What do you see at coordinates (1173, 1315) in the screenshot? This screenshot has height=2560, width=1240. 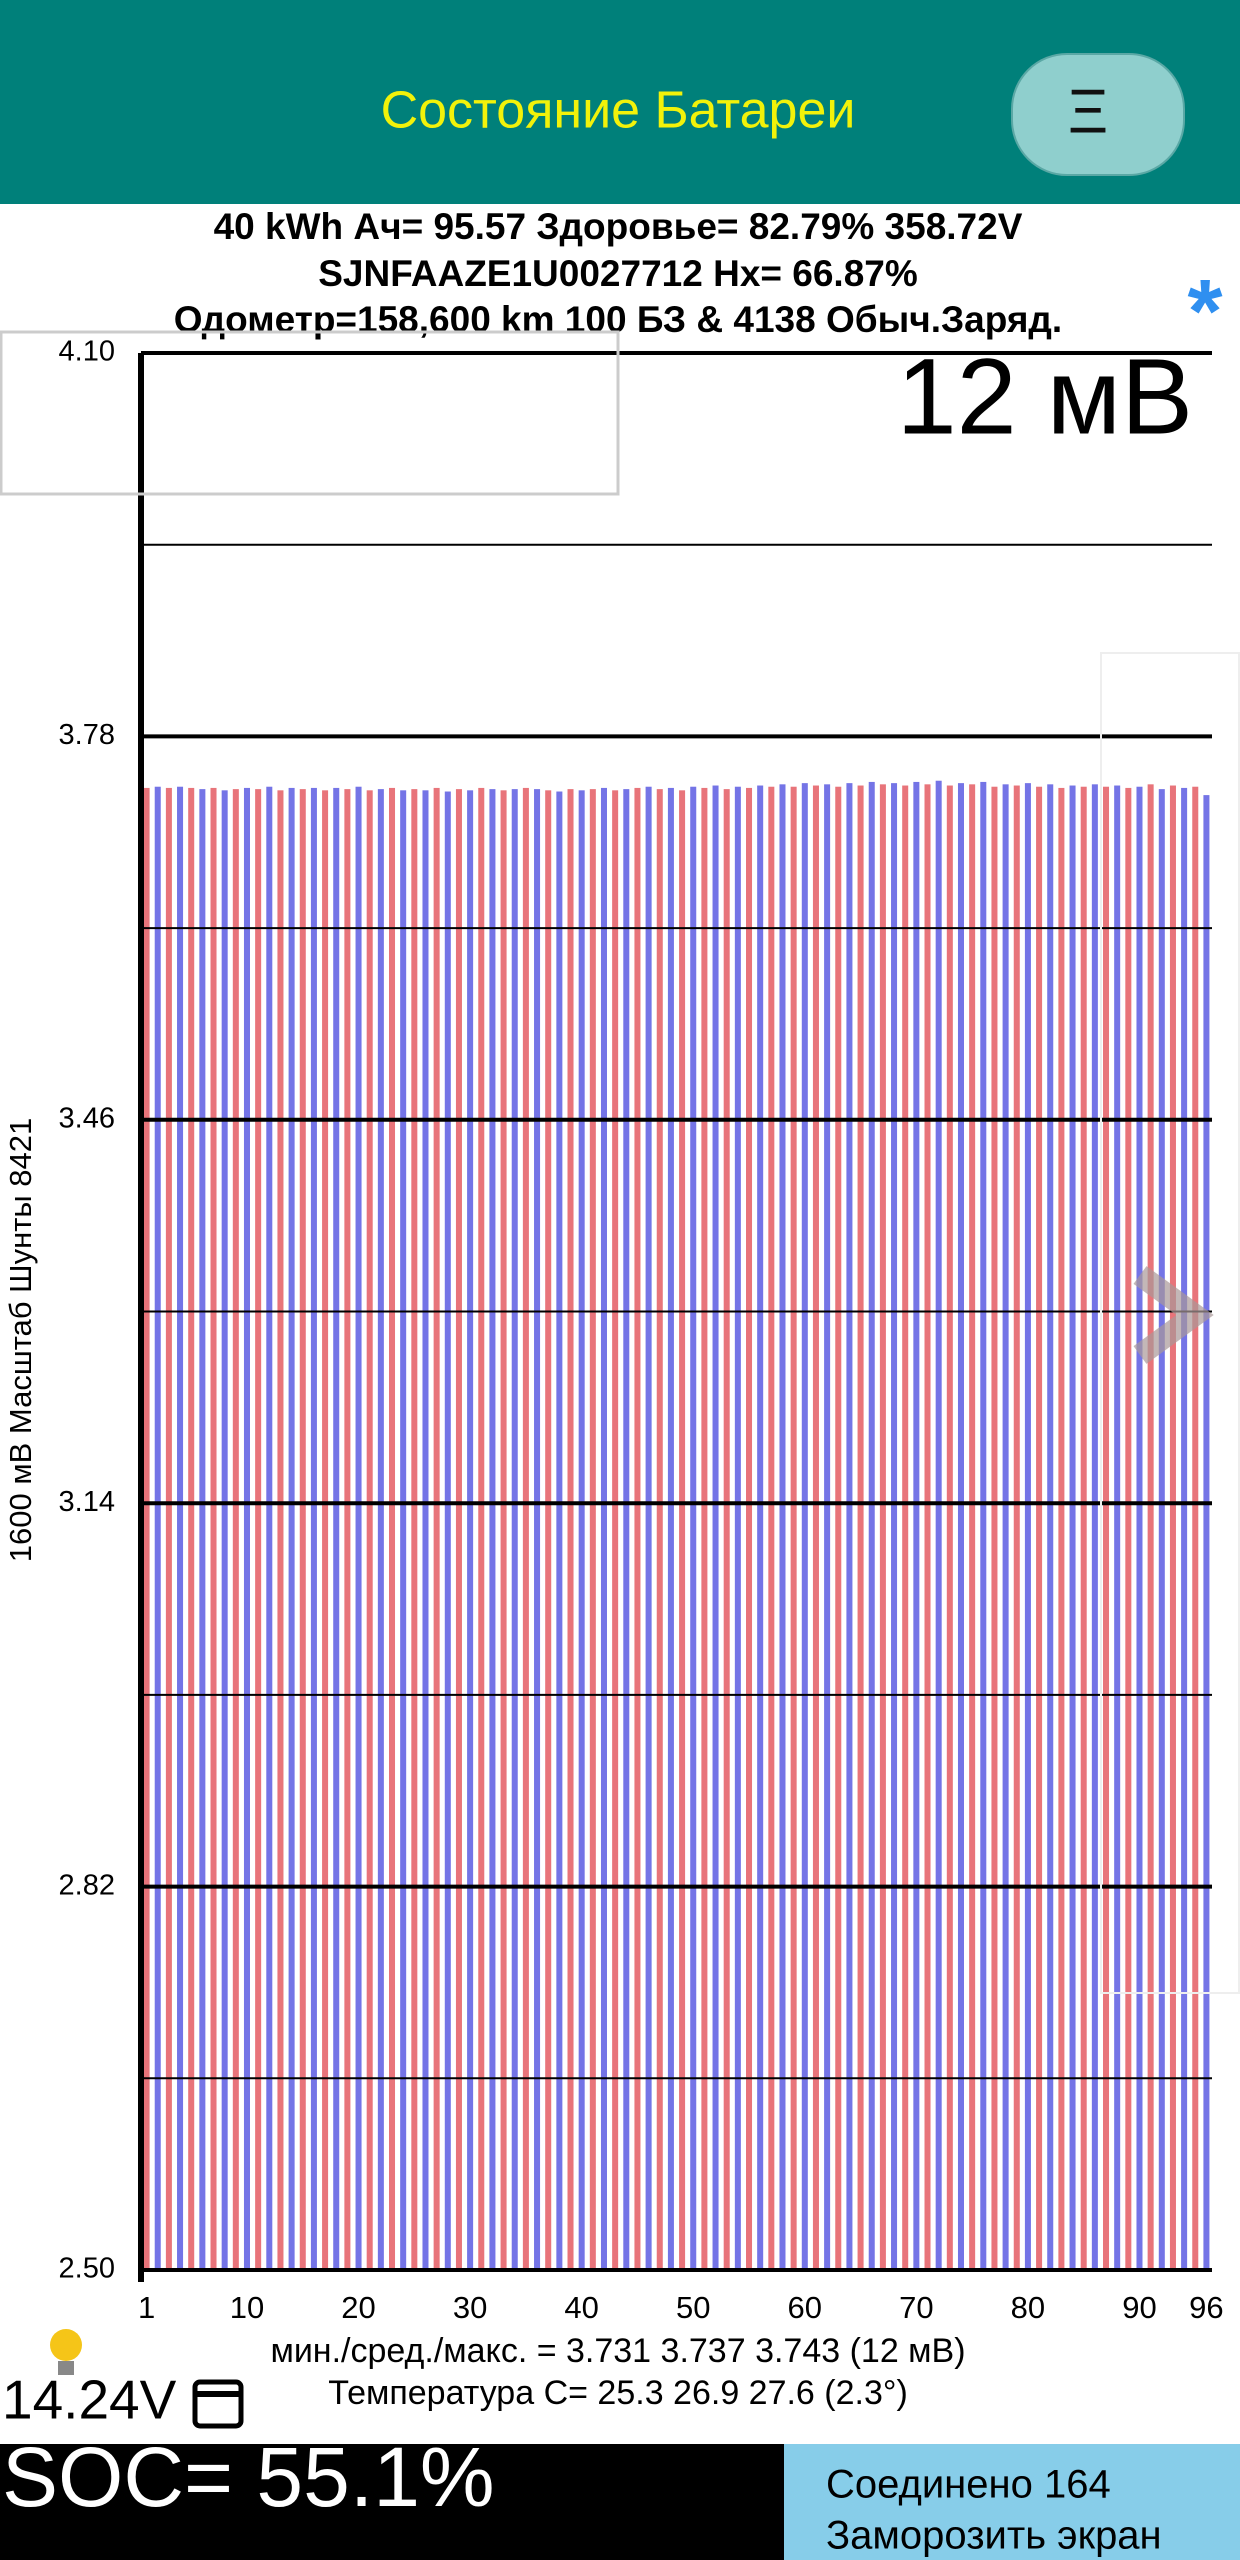 I see `next-arrow` at bounding box center [1173, 1315].